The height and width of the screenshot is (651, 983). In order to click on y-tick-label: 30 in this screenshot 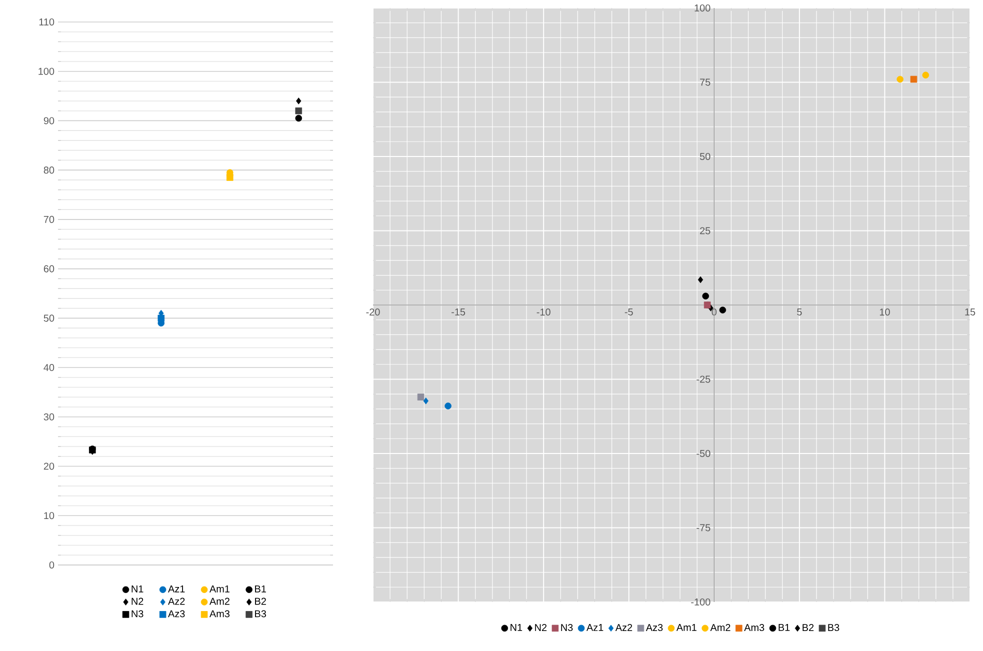, I will do `click(49, 416)`.